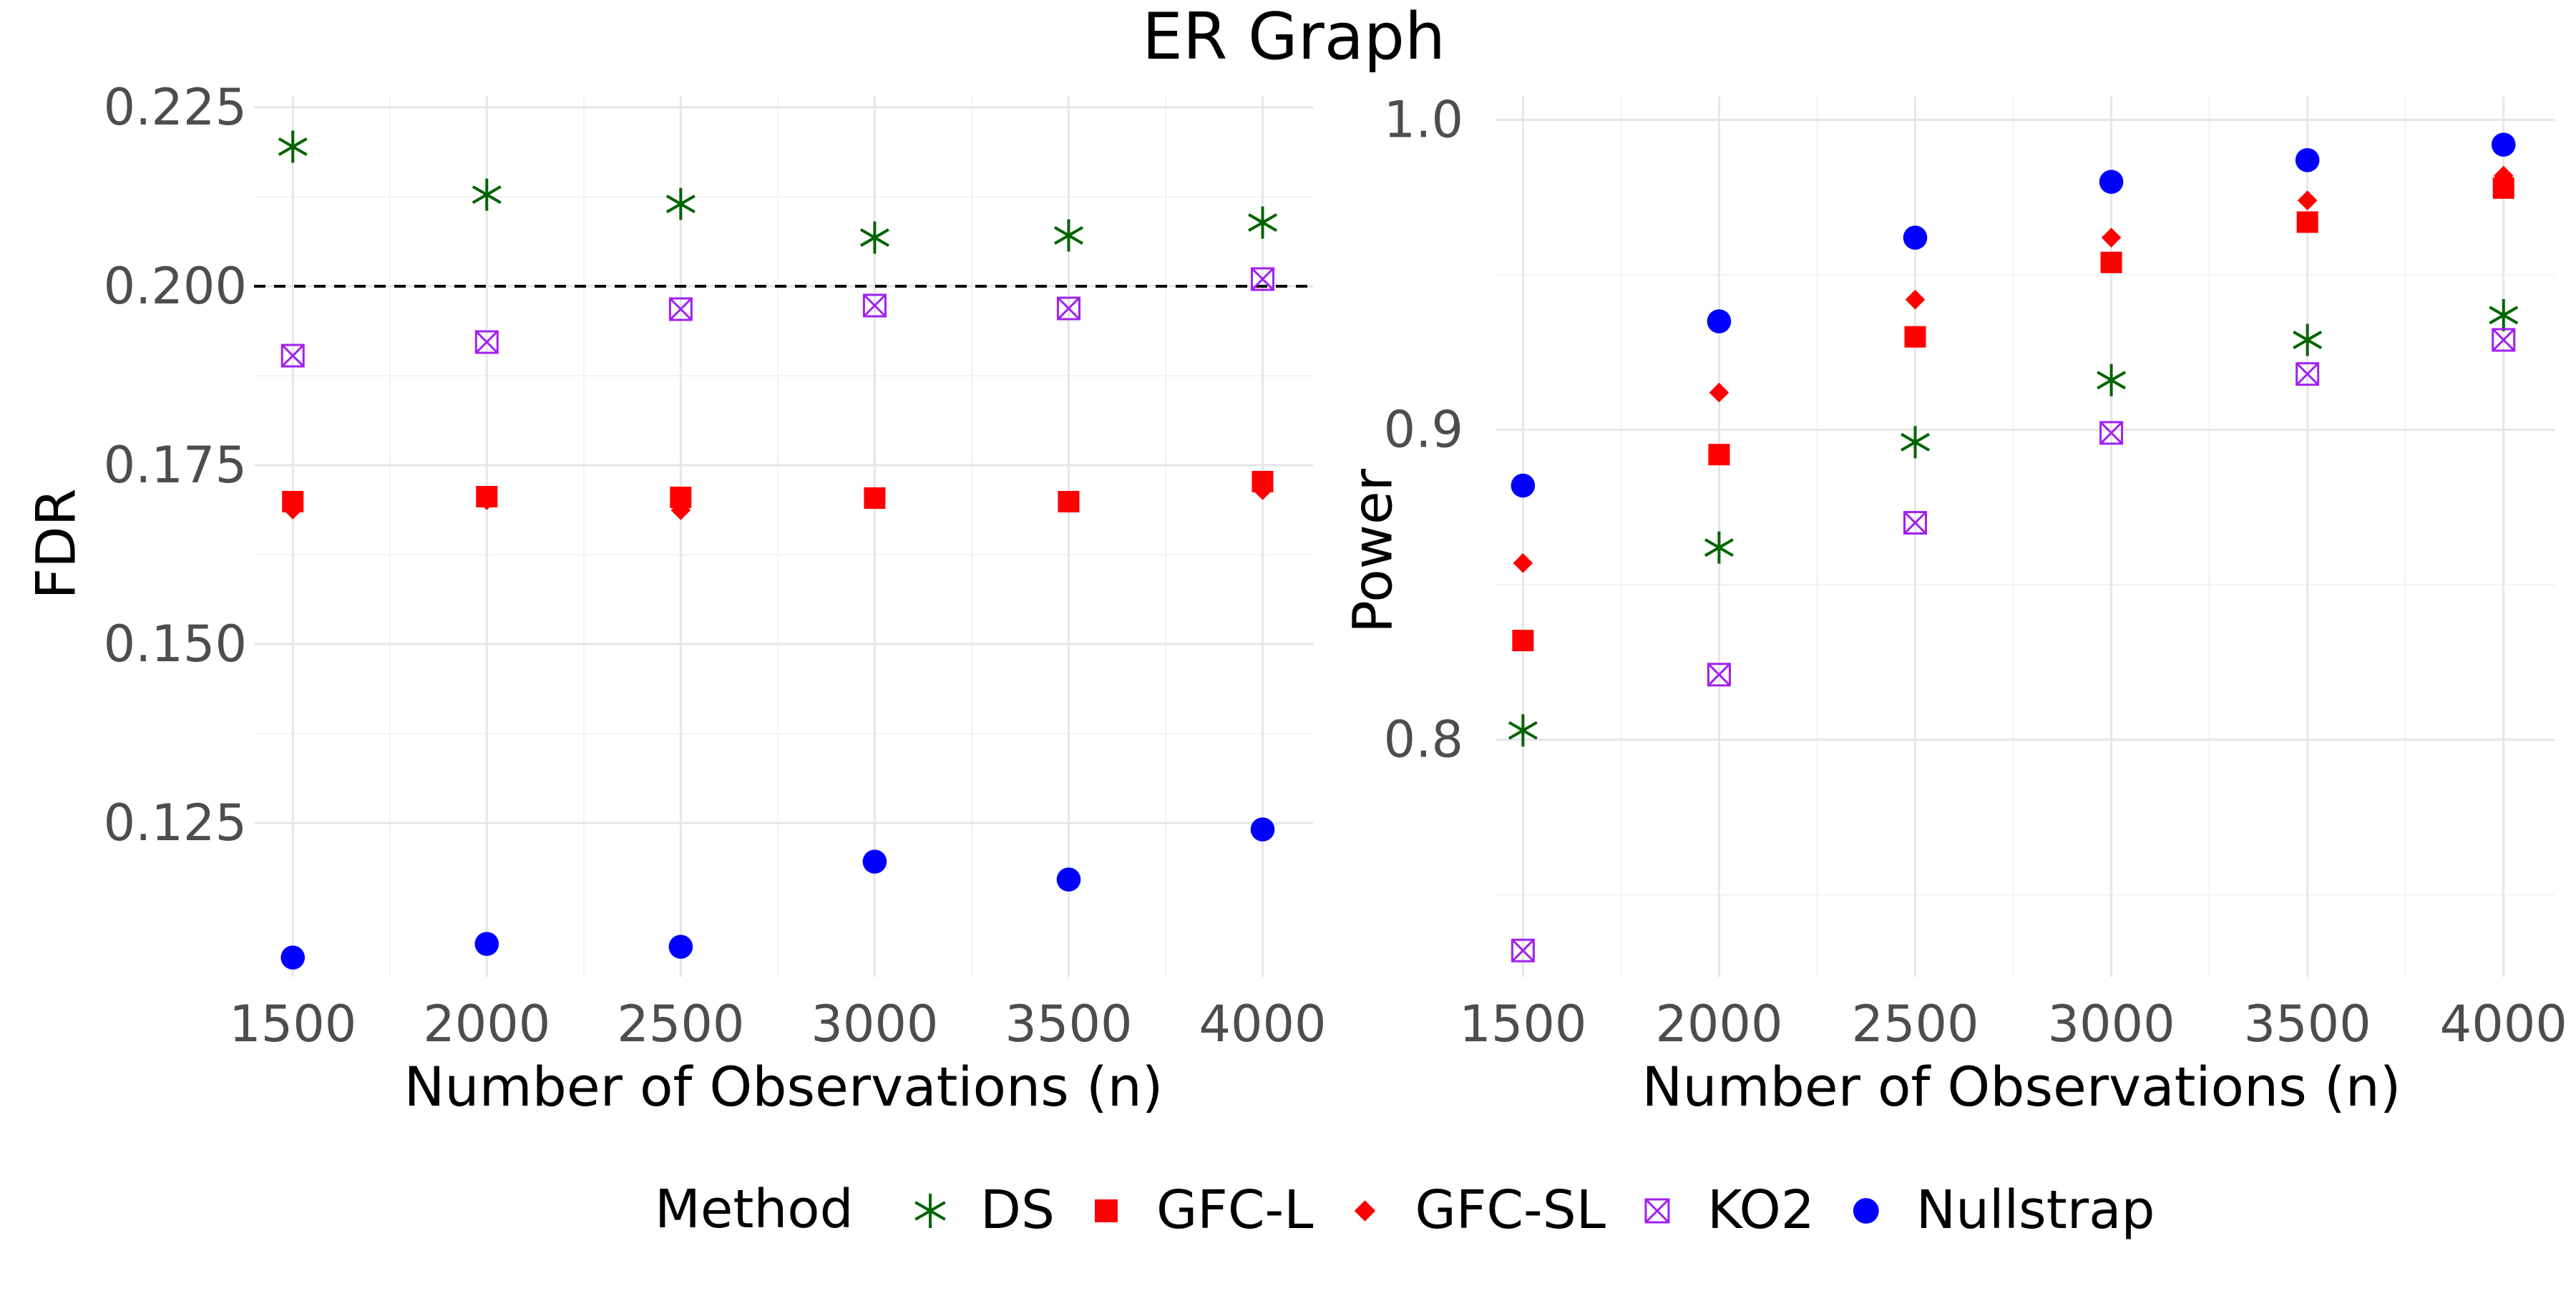 The image size is (2576, 1291). Describe the element at coordinates (1262, 1024) in the screenshot. I see `fdr-x-tick-label: 4000` at that location.